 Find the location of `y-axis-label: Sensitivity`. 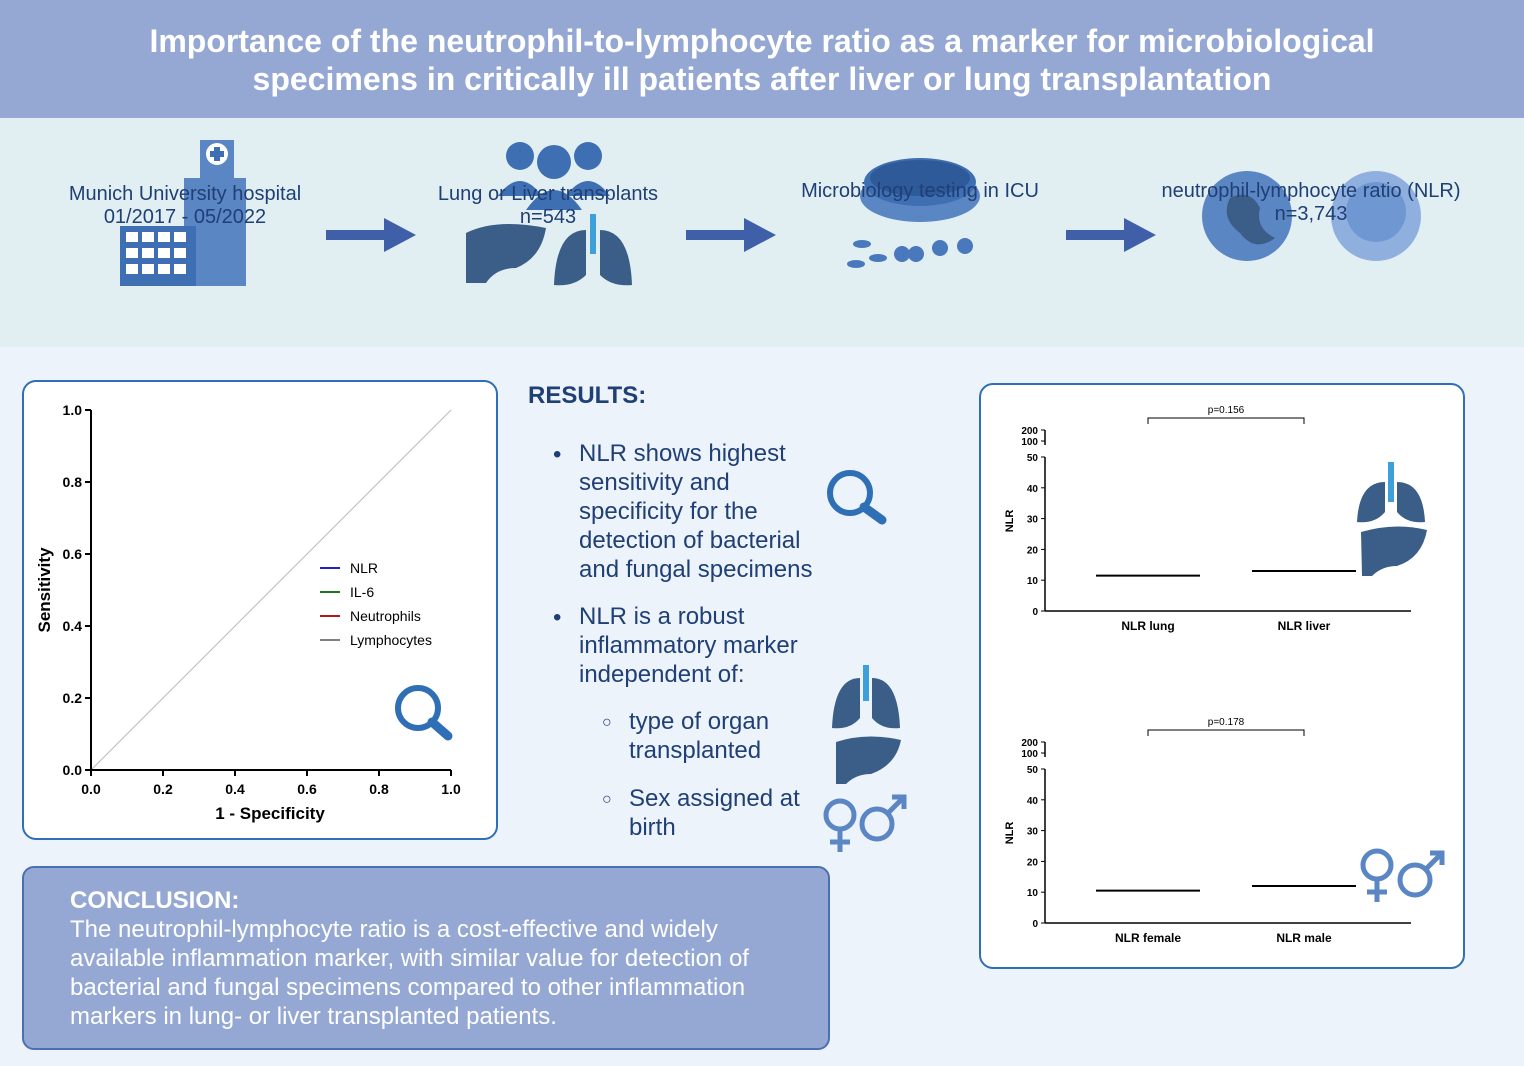

y-axis-label: Sensitivity is located at coordinates (44, 590).